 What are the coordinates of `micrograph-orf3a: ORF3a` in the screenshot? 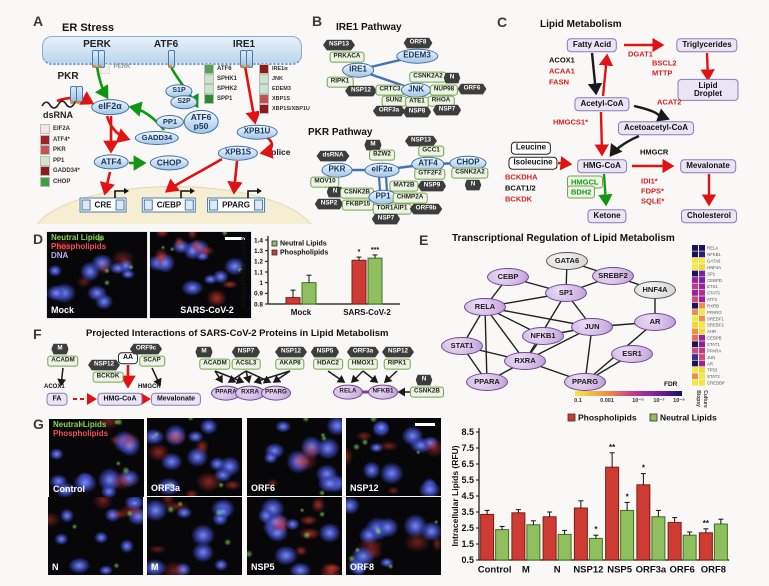 It's located at (194, 457).